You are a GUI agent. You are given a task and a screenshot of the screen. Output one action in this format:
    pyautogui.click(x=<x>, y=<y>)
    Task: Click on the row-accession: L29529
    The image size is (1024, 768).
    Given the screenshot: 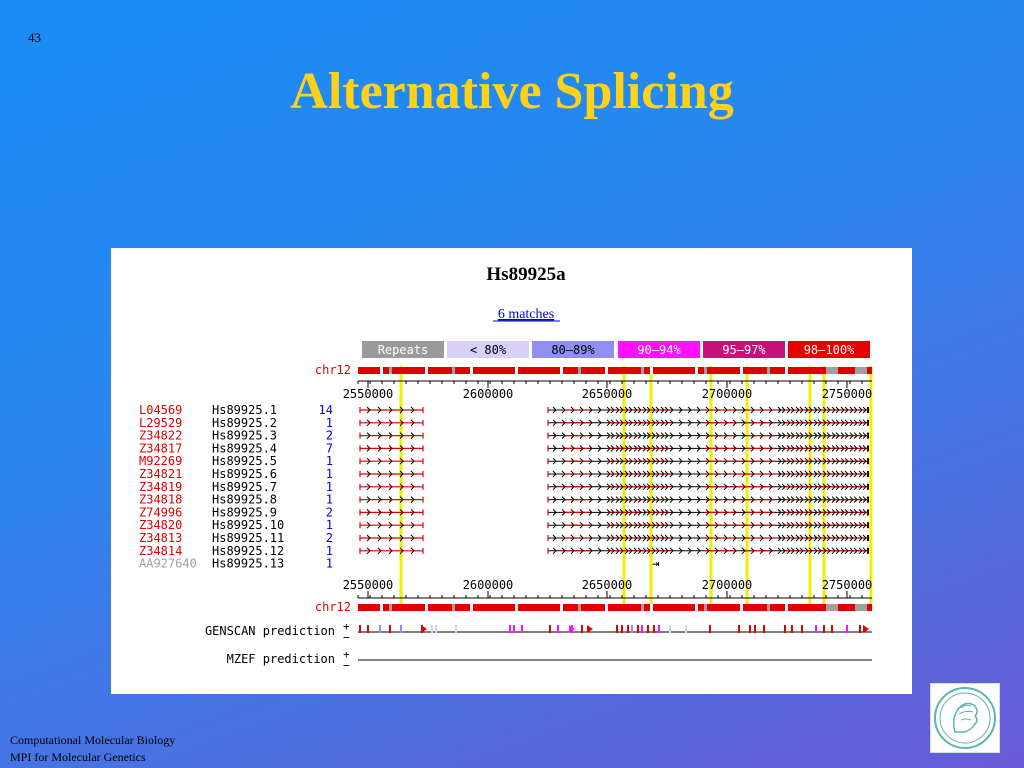 What is the action you would take?
    pyautogui.click(x=160, y=423)
    